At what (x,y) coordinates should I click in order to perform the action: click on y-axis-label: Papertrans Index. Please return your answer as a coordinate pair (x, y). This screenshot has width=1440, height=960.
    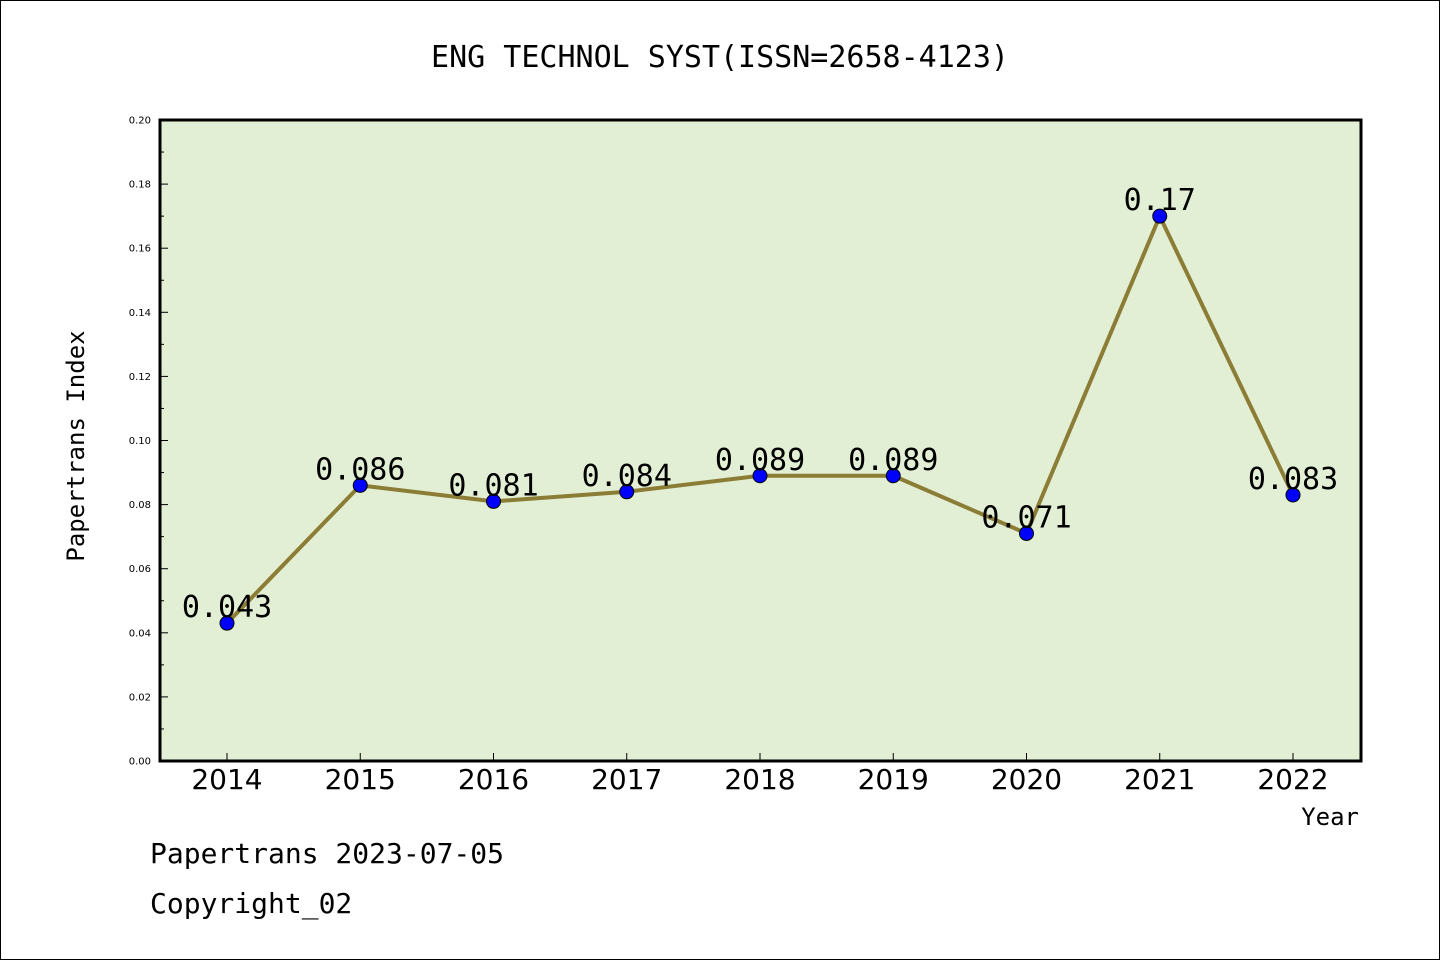
    Looking at the image, I should click on (76, 445).